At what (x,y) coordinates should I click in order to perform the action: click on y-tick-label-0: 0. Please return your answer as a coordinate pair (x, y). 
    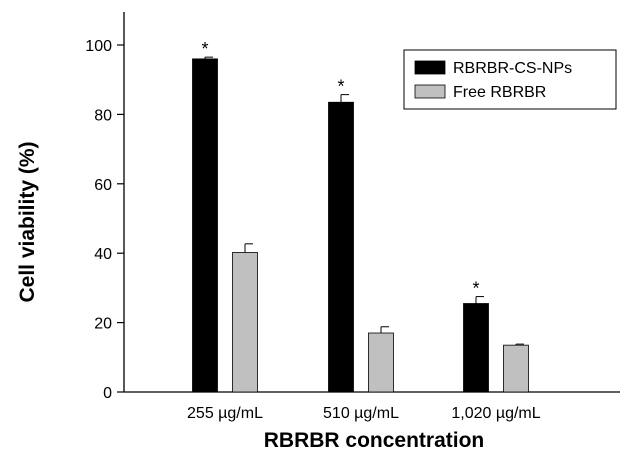
    Looking at the image, I should click on (107, 393).